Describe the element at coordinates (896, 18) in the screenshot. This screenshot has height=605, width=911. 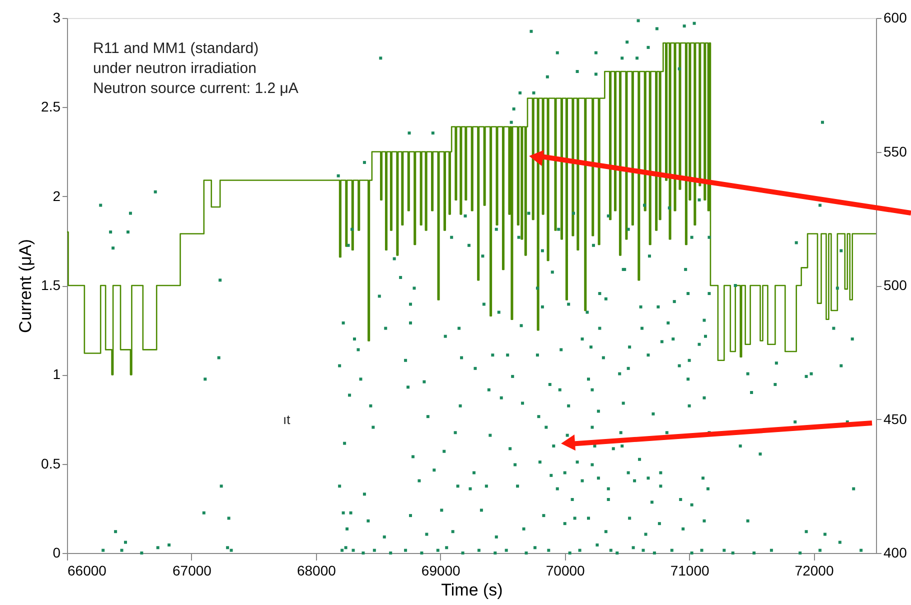
I see `y2-tick-label: 600` at that location.